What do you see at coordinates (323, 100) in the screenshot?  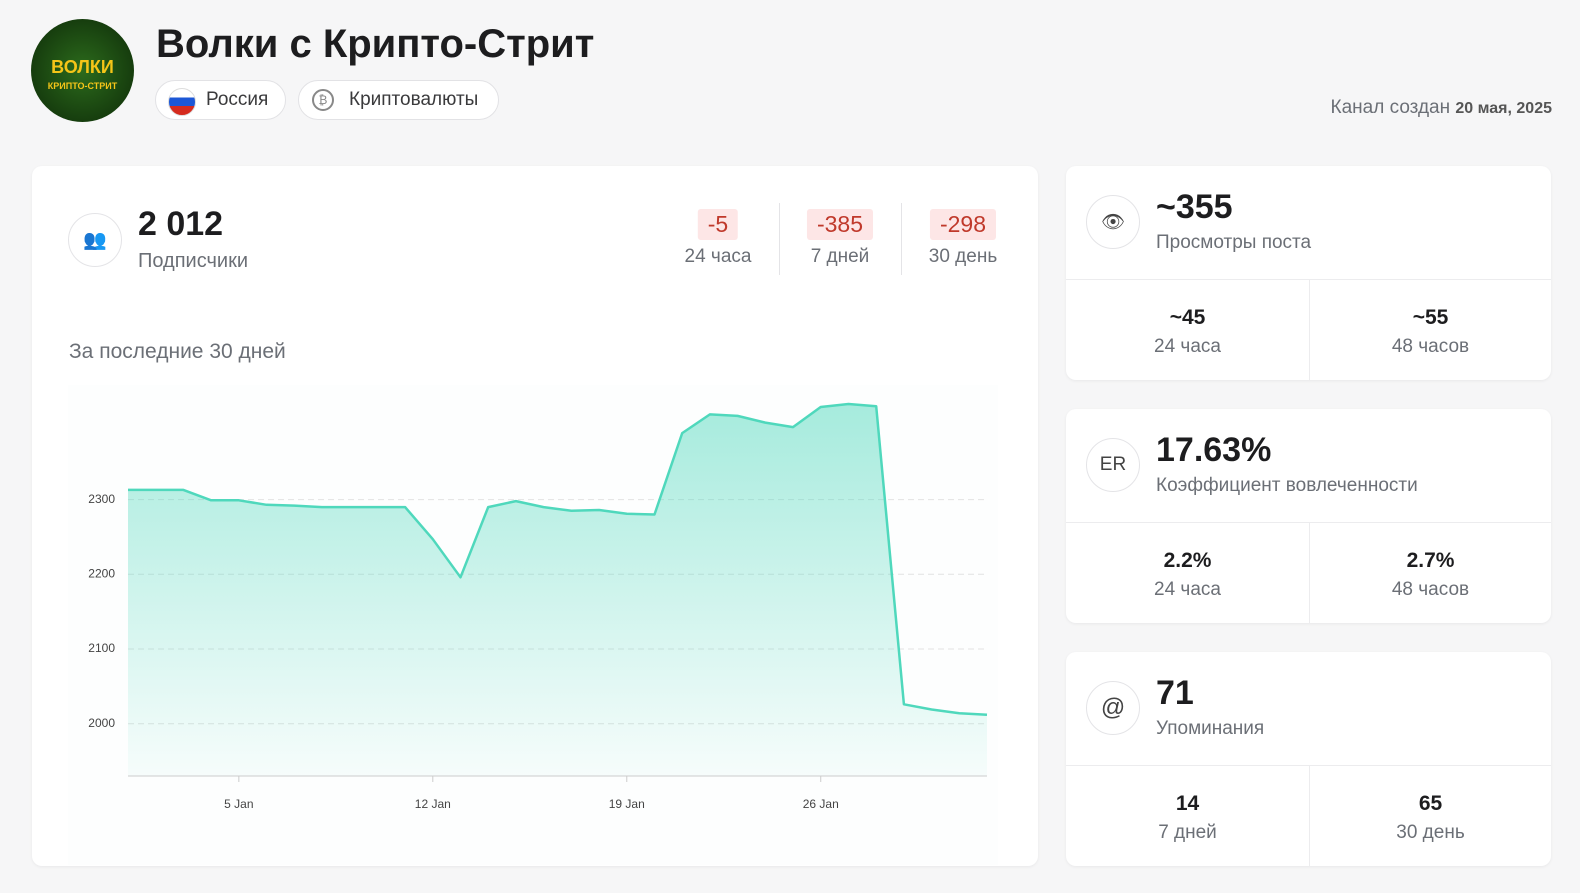 I see `crypto-icon: ₿` at bounding box center [323, 100].